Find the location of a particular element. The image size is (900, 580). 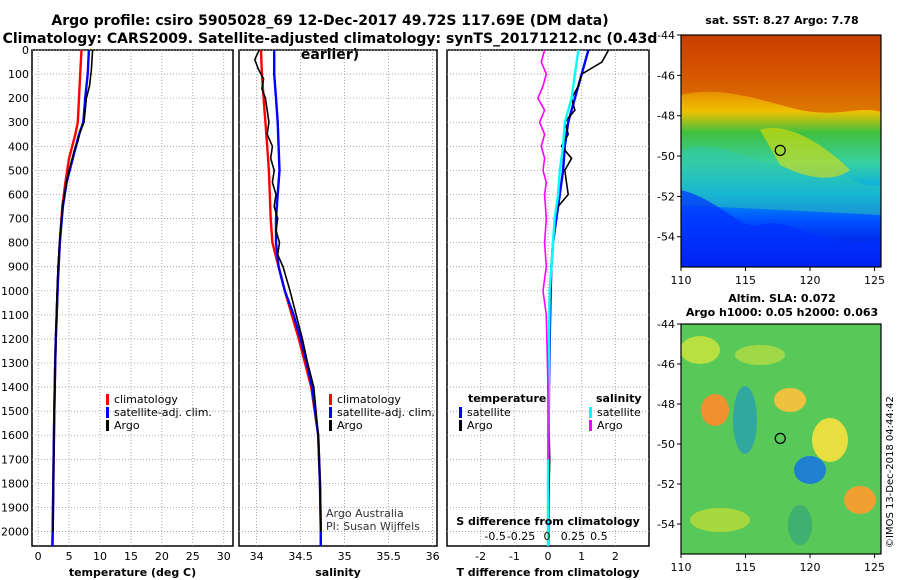

top-tick-label: -0.5 is located at coordinates (494, 536).